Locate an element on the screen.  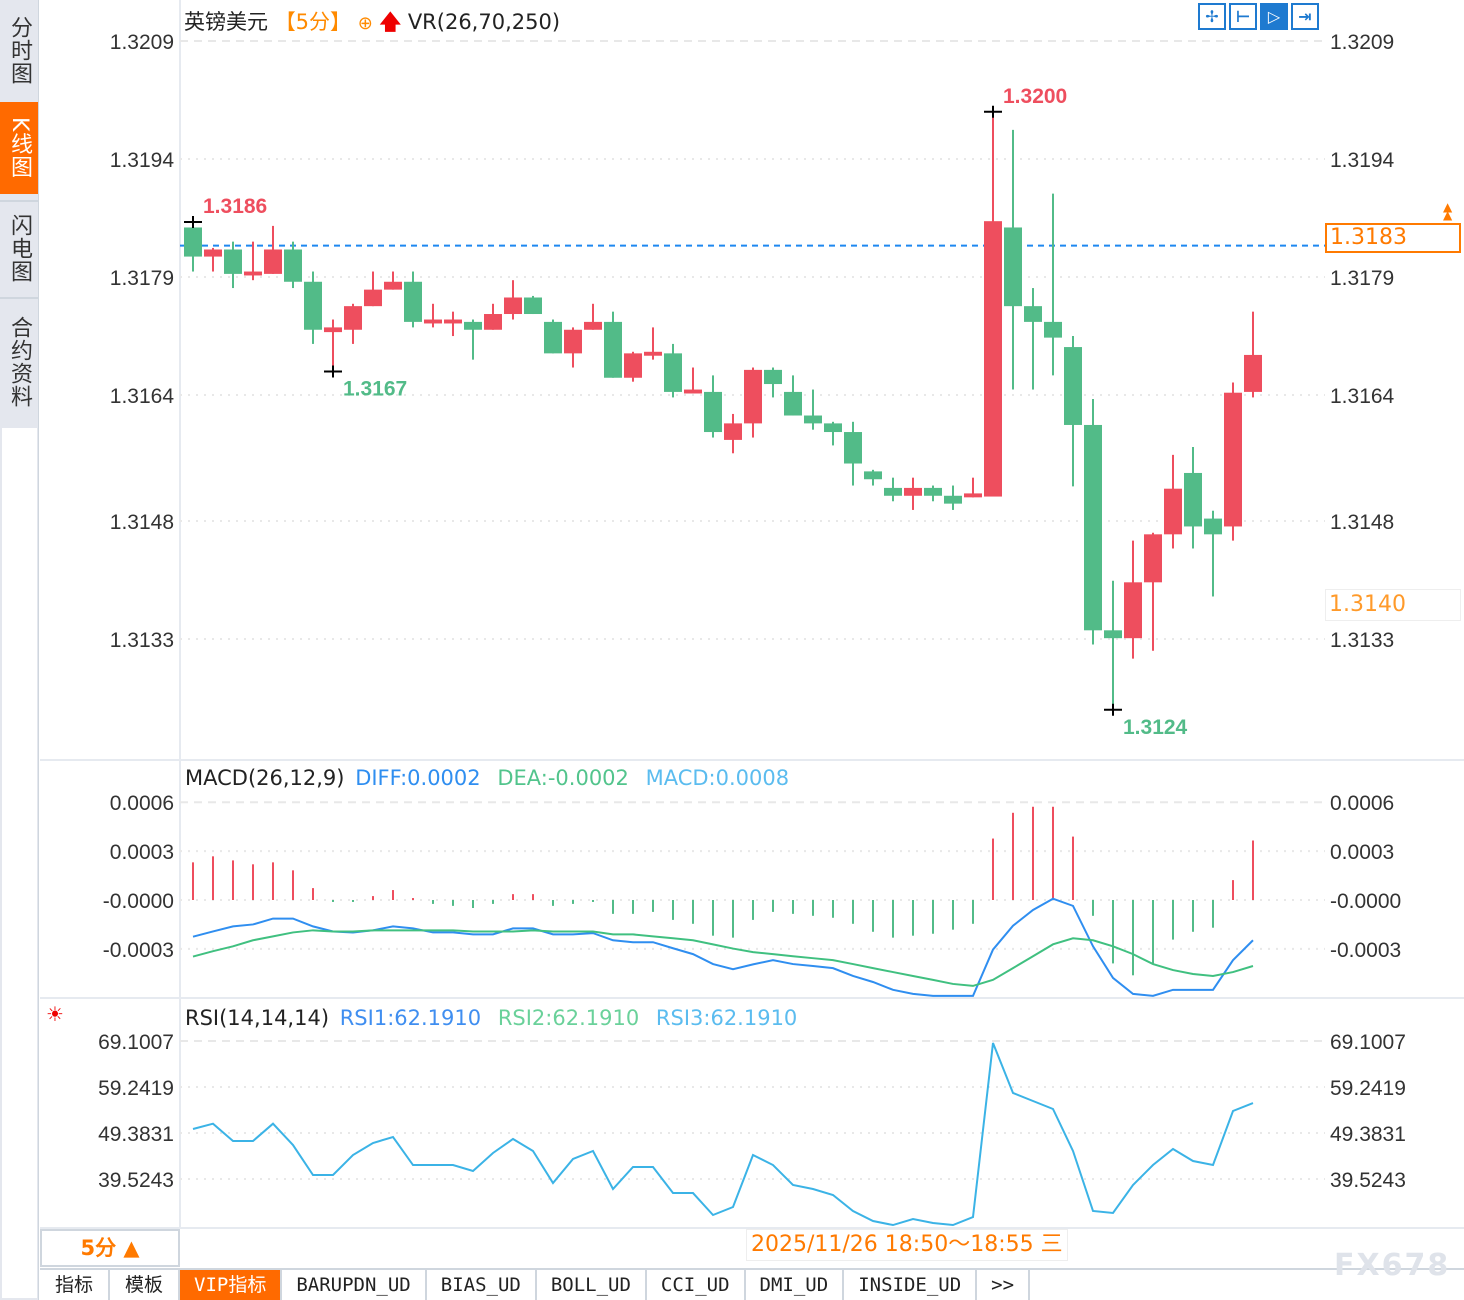
side-price-label: 1.3140 is located at coordinates (1393, 605).